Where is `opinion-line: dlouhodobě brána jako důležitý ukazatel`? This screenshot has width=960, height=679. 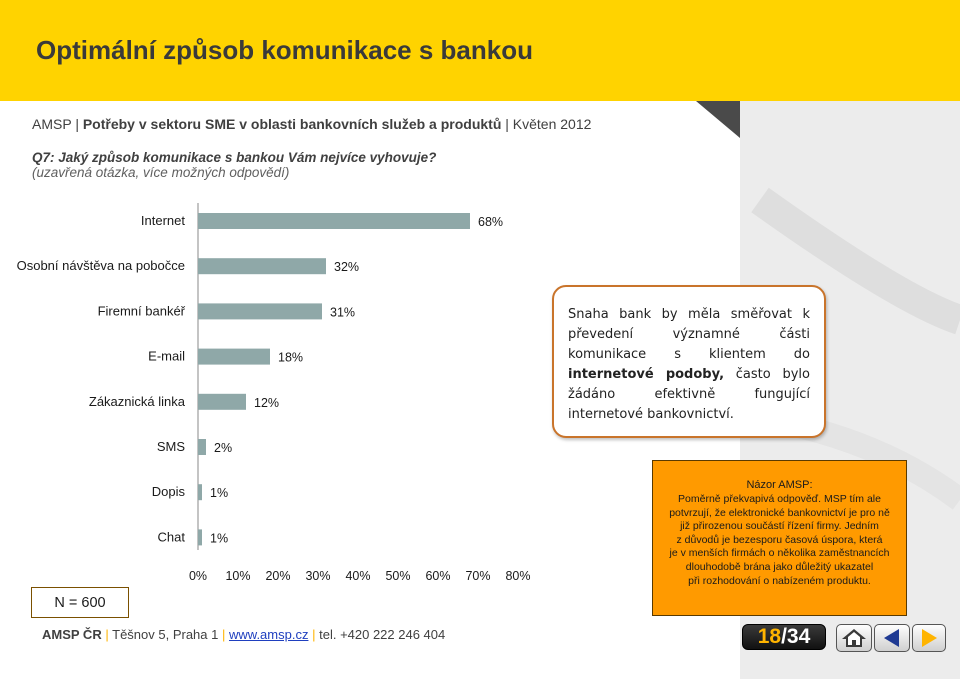
opinion-line: dlouhodobě brána jako důležitý ukazatel is located at coordinates (779, 566).